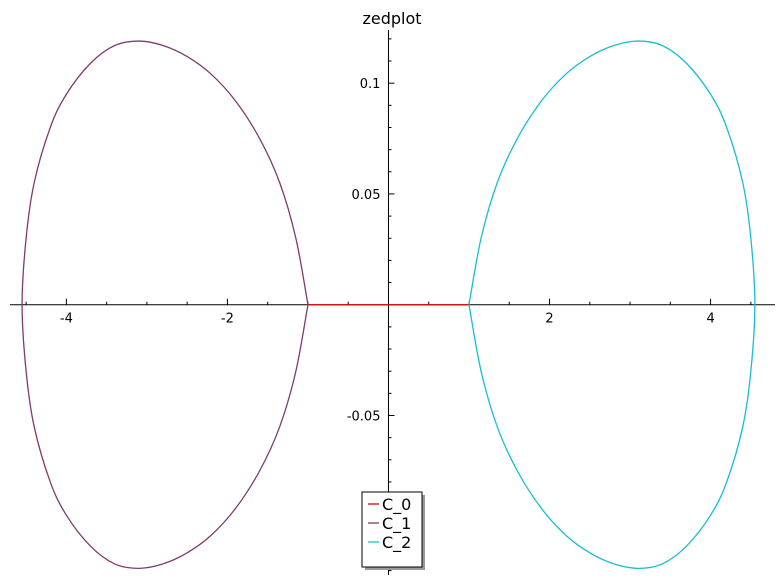 Image resolution: width=784 pixels, height=585 pixels. Describe the element at coordinates (396, 543) in the screenshot. I see `legend-label: C_2` at that location.